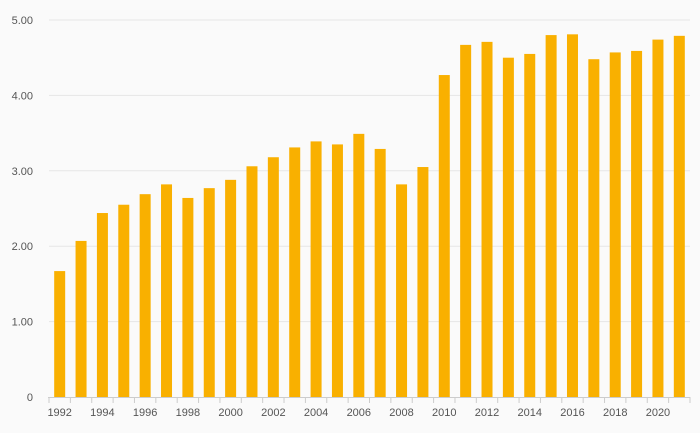  Describe the element at coordinates (124, 300) in the screenshot. I see `bar-1995` at that location.